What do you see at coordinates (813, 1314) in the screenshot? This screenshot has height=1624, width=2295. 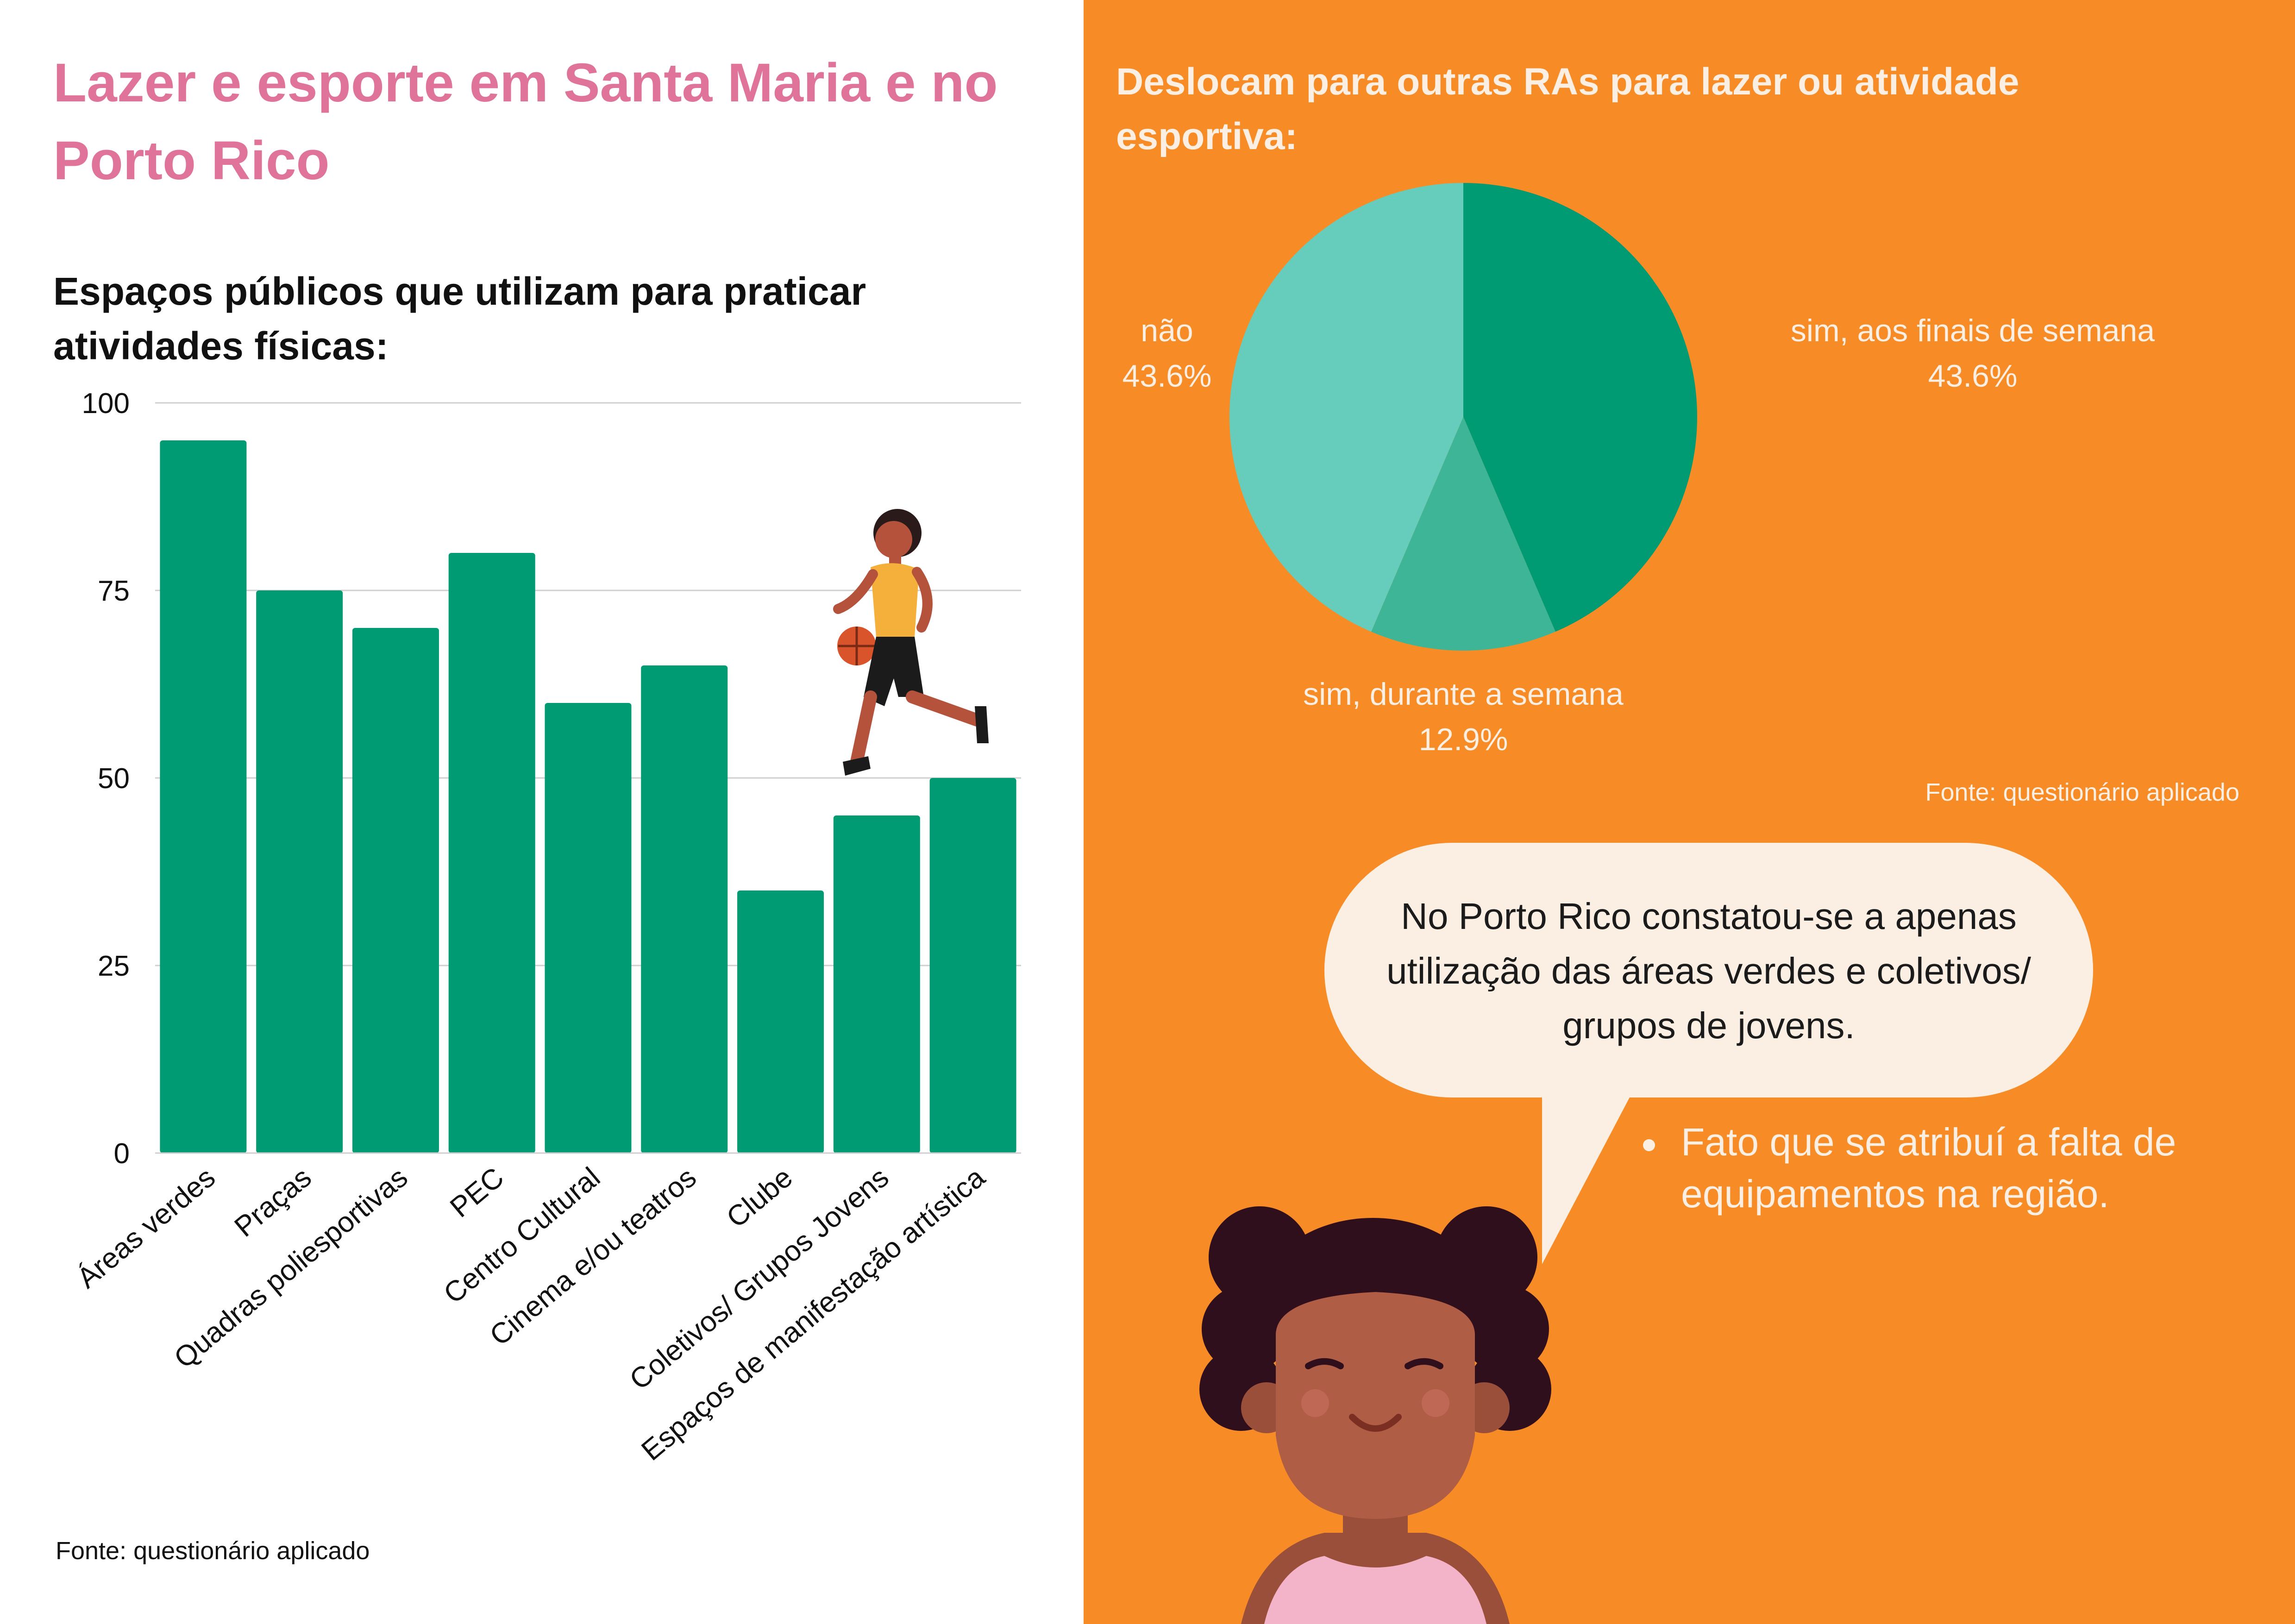 I see `x-tick-label: Espaços de manifestação artística` at bounding box center [813, 1314].